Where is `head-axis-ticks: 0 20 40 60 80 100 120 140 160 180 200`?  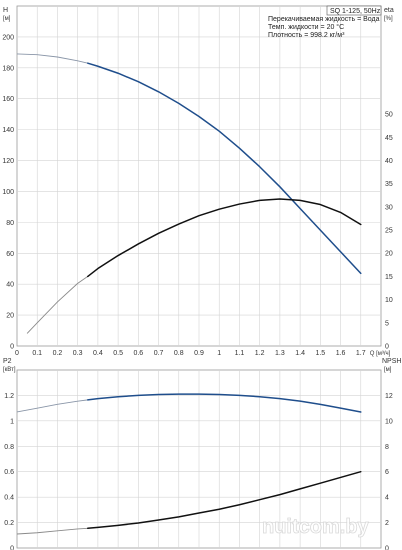
head-axis-ticks: 0 20 40 60 80 100 120 140 160 180 200 is located at coordinates (8, 192).